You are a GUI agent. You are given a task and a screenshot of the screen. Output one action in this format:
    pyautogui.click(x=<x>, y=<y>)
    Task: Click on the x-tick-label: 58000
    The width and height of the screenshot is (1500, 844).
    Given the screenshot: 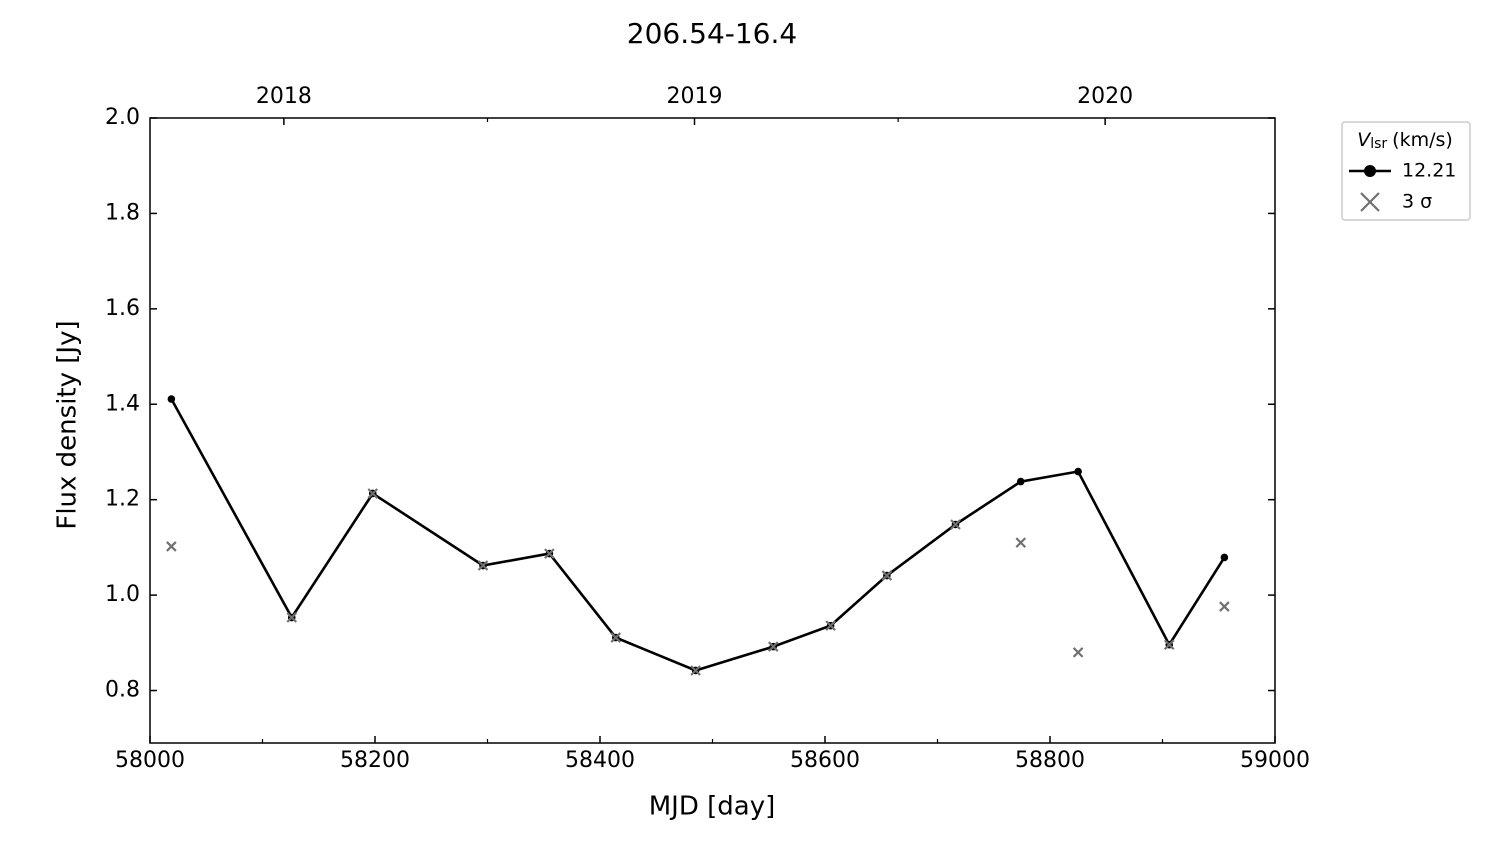 What is the action you would take?
    pyautogui.click(x=150, y=760)
    